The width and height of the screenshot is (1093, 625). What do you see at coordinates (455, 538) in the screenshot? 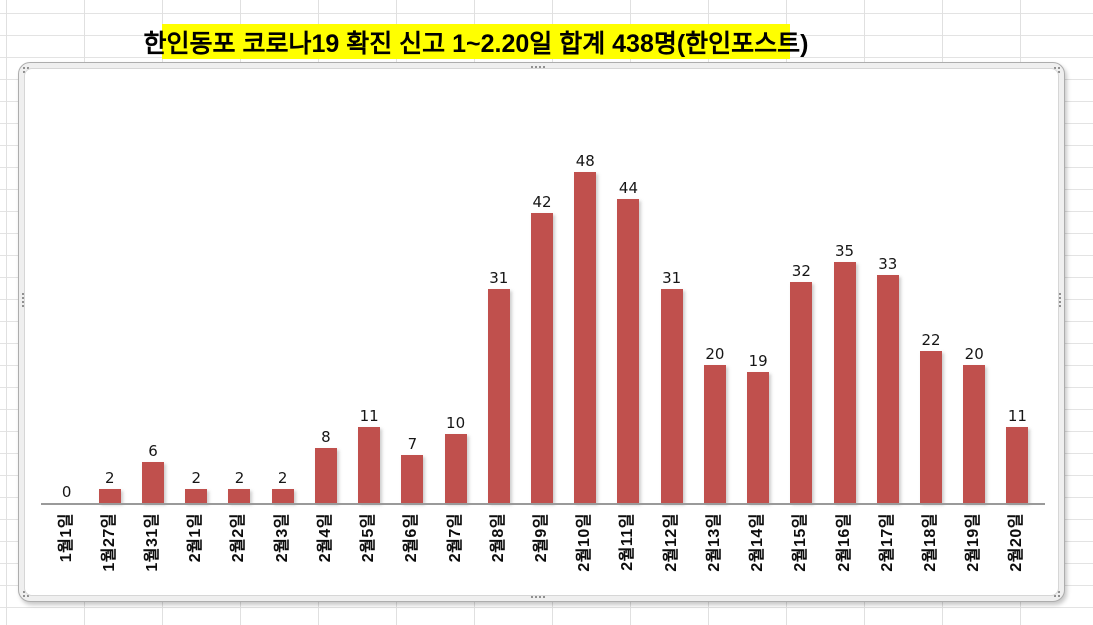
I see `x-tick-label: 2월7일` at bounding box center [455, 538].